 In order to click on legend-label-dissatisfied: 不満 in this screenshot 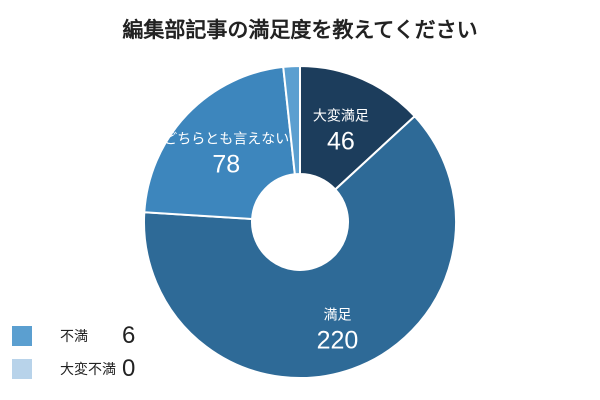, I will do `click(74, 337)`.